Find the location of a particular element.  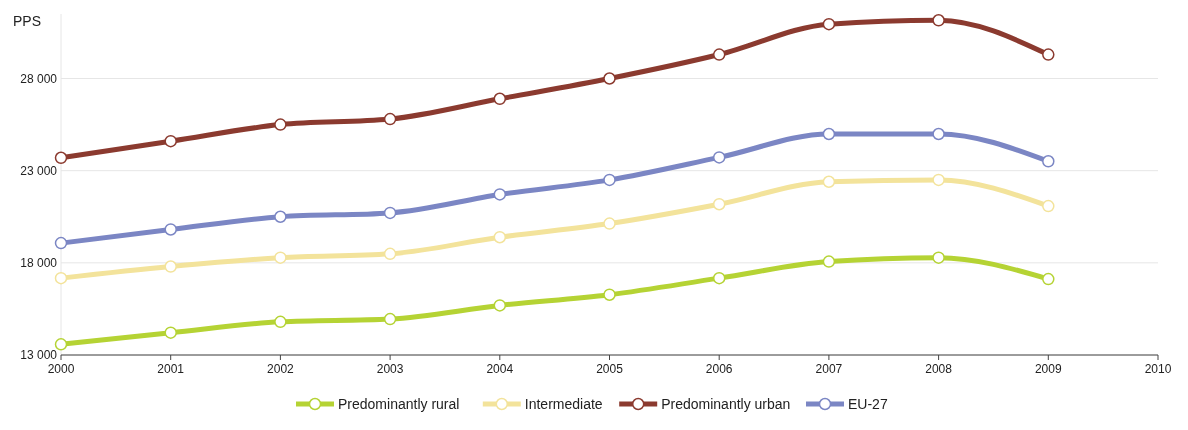

x-tick-label: 2001 is located at coordinates (171, 369).